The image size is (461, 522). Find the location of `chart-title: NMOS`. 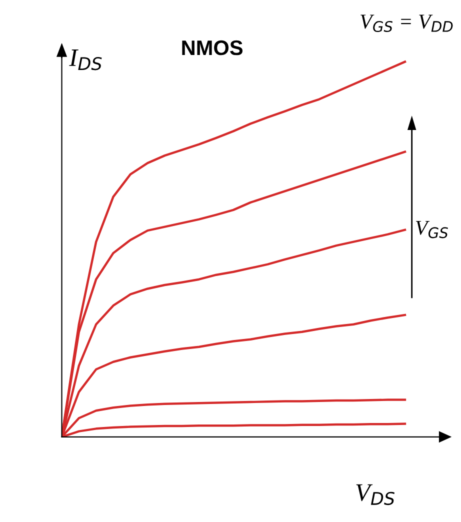

chart-title: NMOS is located at coordinates (212, 48).